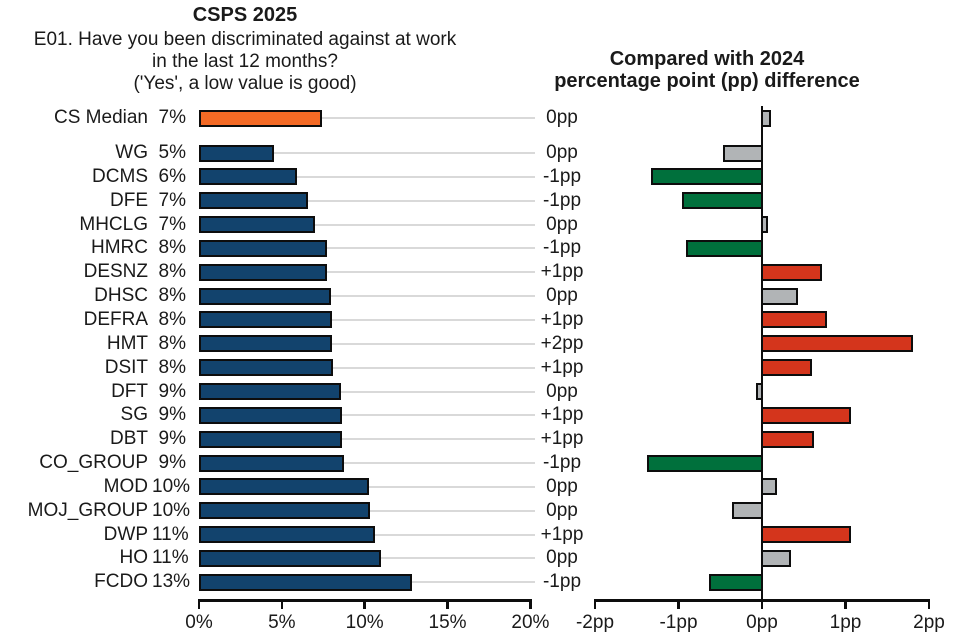 The image size is (960, 640). Describe the element at coordinates (120, 176) in the screenshot. I see `row-label: DCMS` at that location.